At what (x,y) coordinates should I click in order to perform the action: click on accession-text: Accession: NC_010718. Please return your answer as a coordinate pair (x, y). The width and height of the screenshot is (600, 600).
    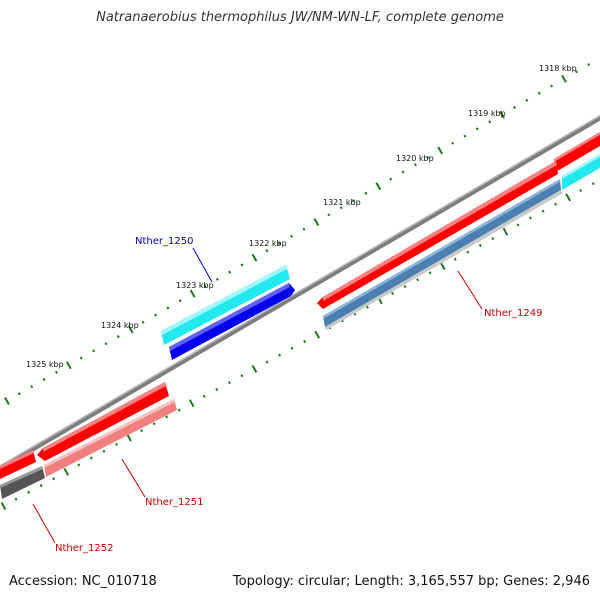
    Looking at the image, I should click on (83, 581).